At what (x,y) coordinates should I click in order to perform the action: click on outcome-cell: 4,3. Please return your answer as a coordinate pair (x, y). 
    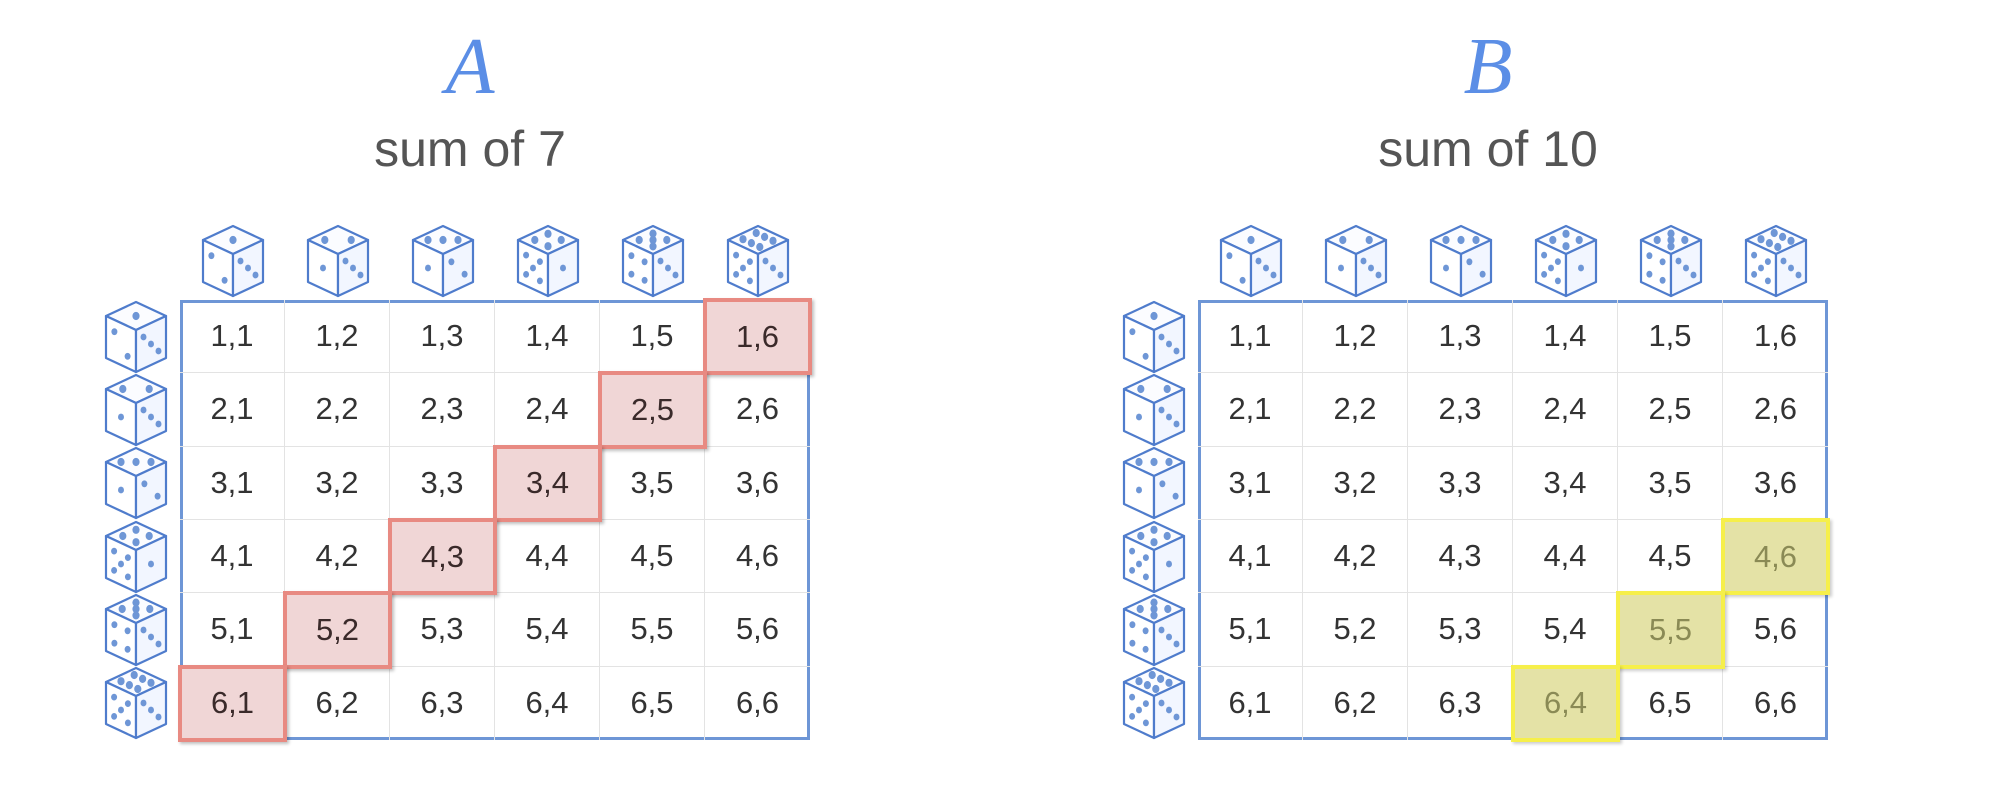
    Looking at the image, I should click on (1460, 556).